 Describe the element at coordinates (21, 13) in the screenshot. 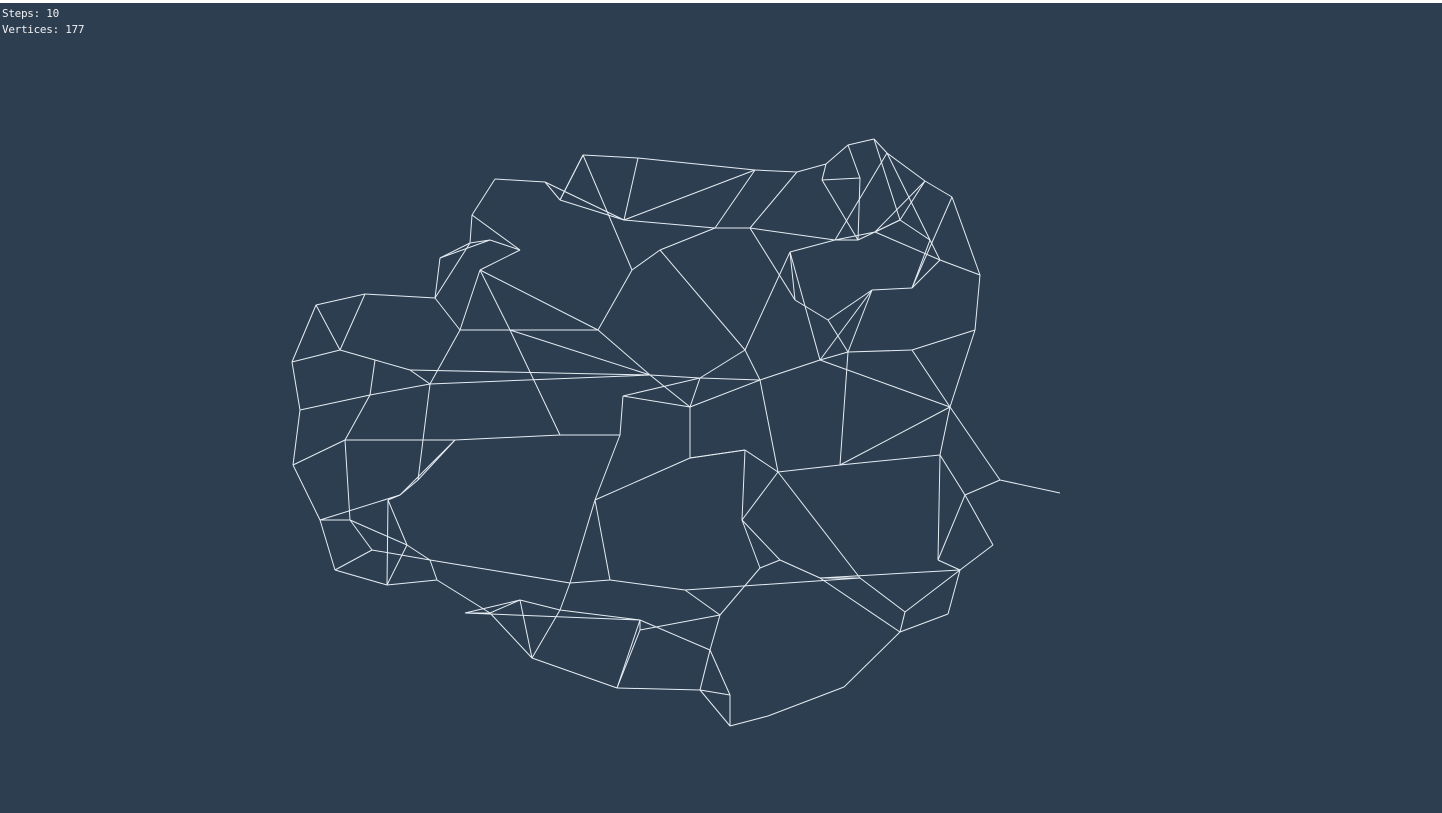

I see `steps-label: Steps:` at that location.